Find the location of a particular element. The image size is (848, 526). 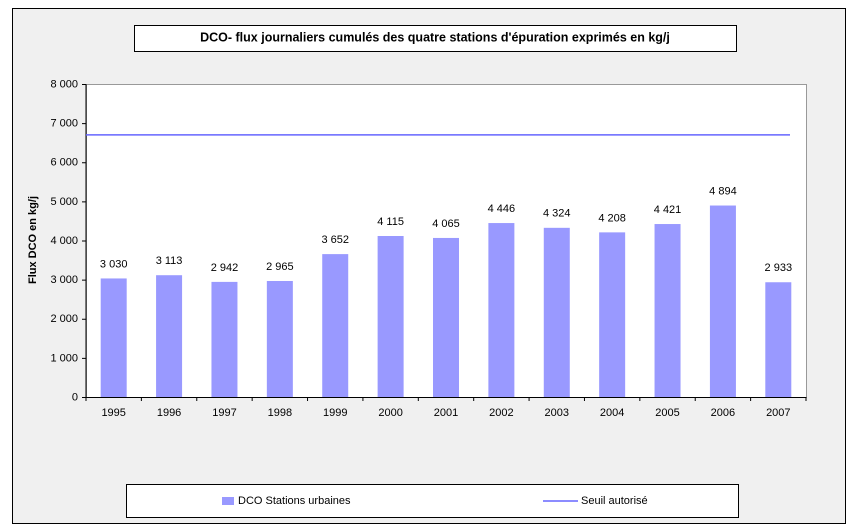

x-tick-label: 2002 is located at coordinates (501, 413).